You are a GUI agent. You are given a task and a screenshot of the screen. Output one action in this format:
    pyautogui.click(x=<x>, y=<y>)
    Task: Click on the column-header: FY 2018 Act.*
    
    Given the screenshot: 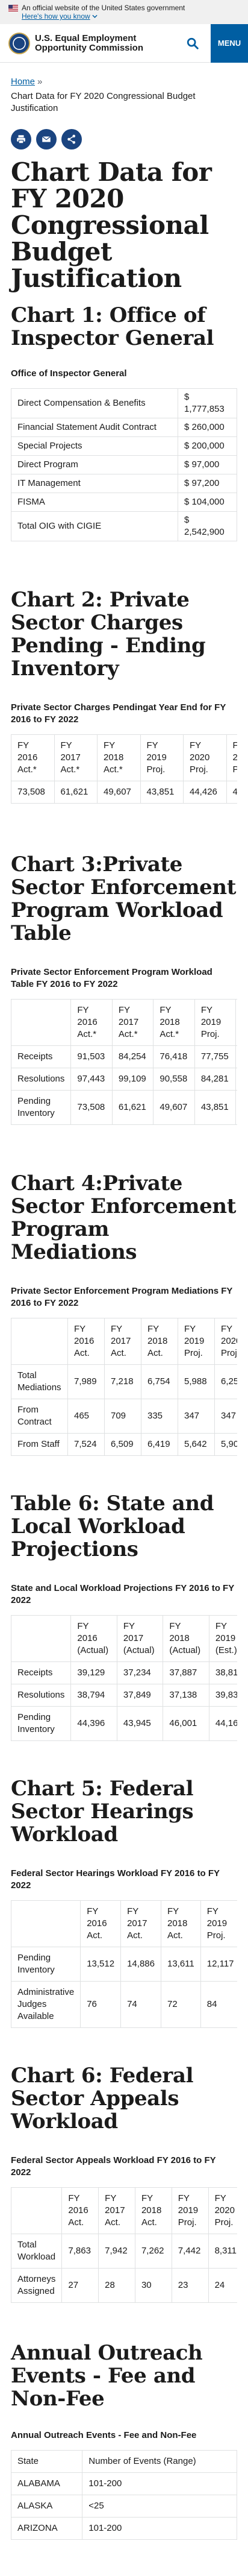 What is the action you would take?
    pyautogui.click(x=174, y=1022)
    